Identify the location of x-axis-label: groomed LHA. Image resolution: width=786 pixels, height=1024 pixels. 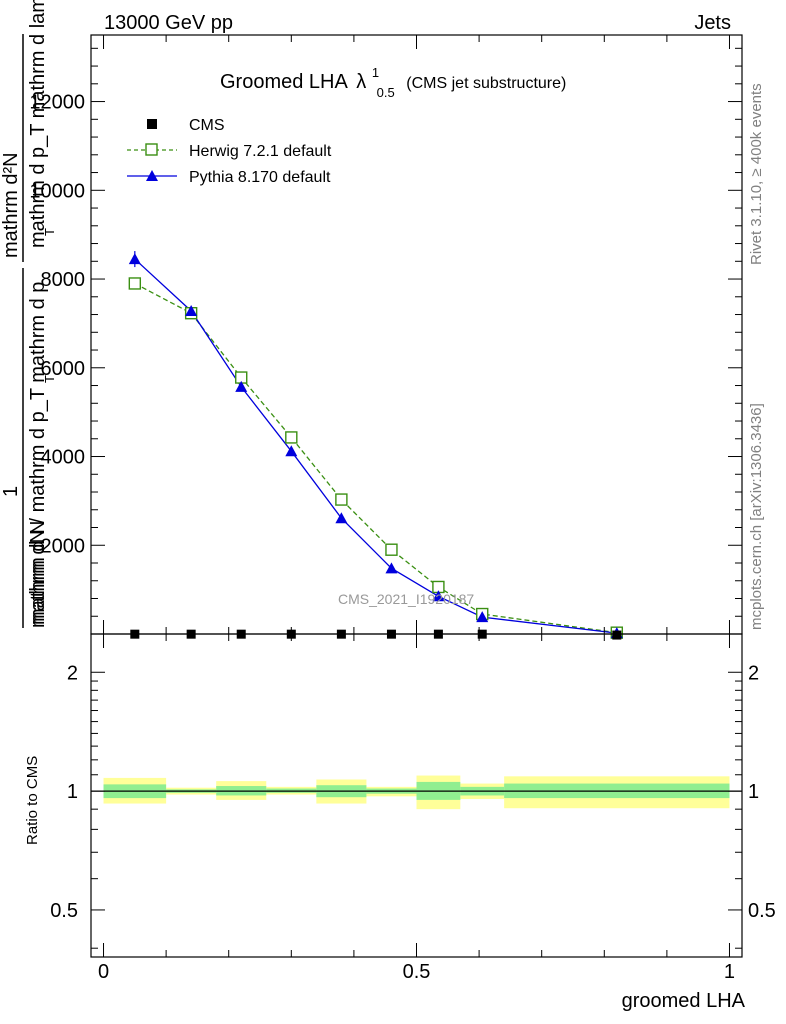
(684, 1001).